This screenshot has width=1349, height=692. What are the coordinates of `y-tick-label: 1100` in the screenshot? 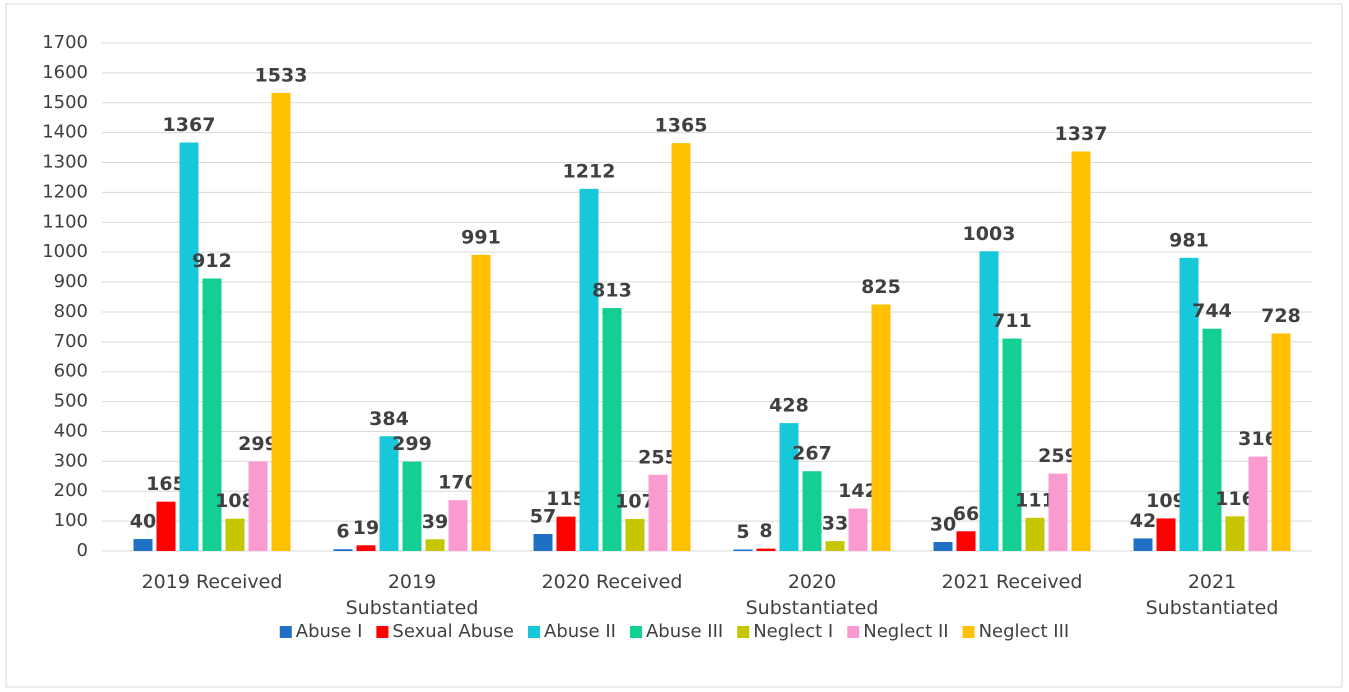 It's located at (65, 221).